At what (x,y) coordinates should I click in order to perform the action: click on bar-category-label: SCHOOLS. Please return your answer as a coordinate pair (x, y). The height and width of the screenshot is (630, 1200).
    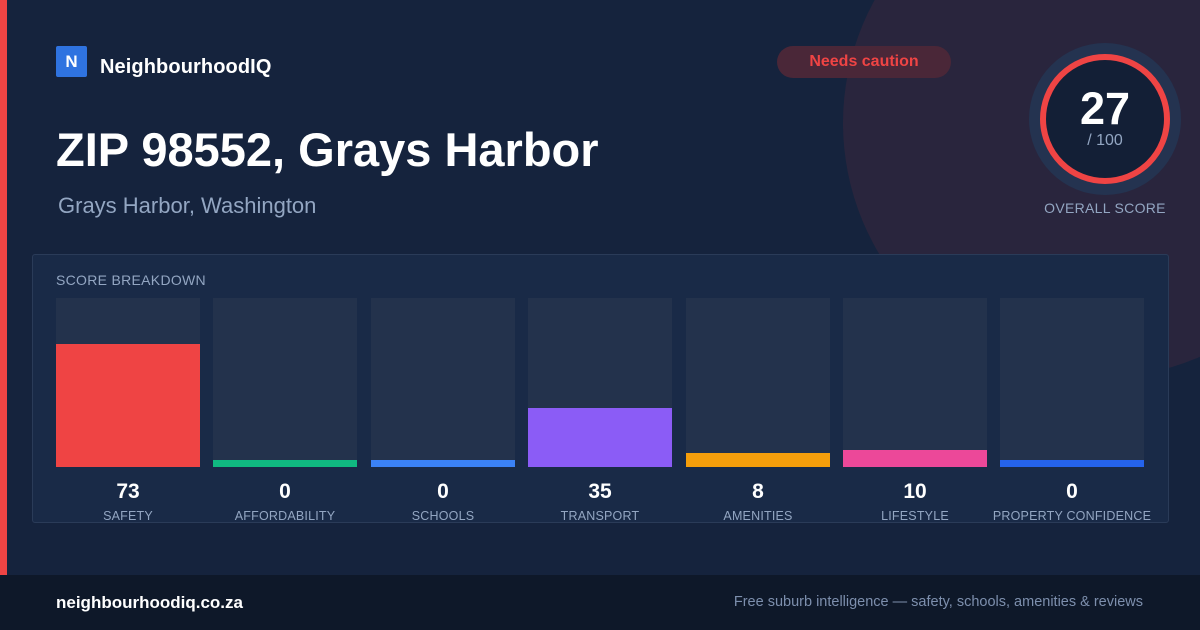
    Looking at the image, I should click on (443, 516).